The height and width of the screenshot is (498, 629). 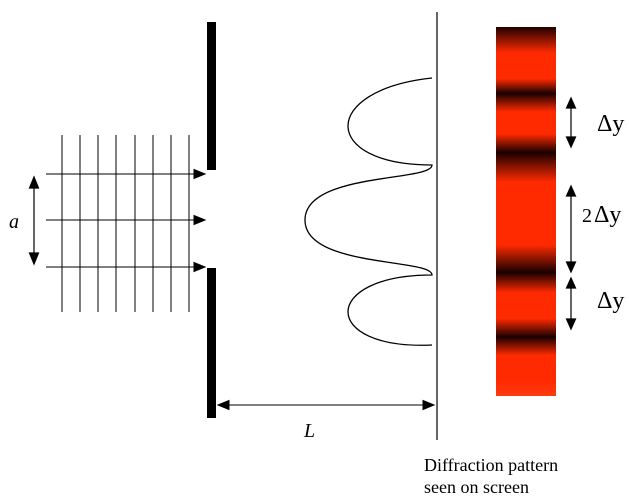 I want to click on fringe-top-label: Δy, so click(x=610, y=124).